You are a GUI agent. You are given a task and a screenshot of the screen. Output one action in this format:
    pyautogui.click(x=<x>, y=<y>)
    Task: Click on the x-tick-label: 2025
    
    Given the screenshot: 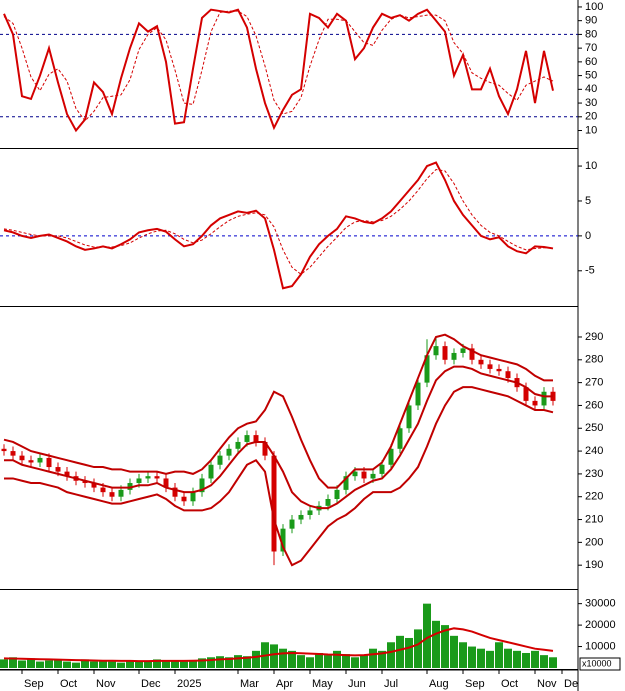 What is the action you would take?
    pyautogui.click(x=189, y=684)
    